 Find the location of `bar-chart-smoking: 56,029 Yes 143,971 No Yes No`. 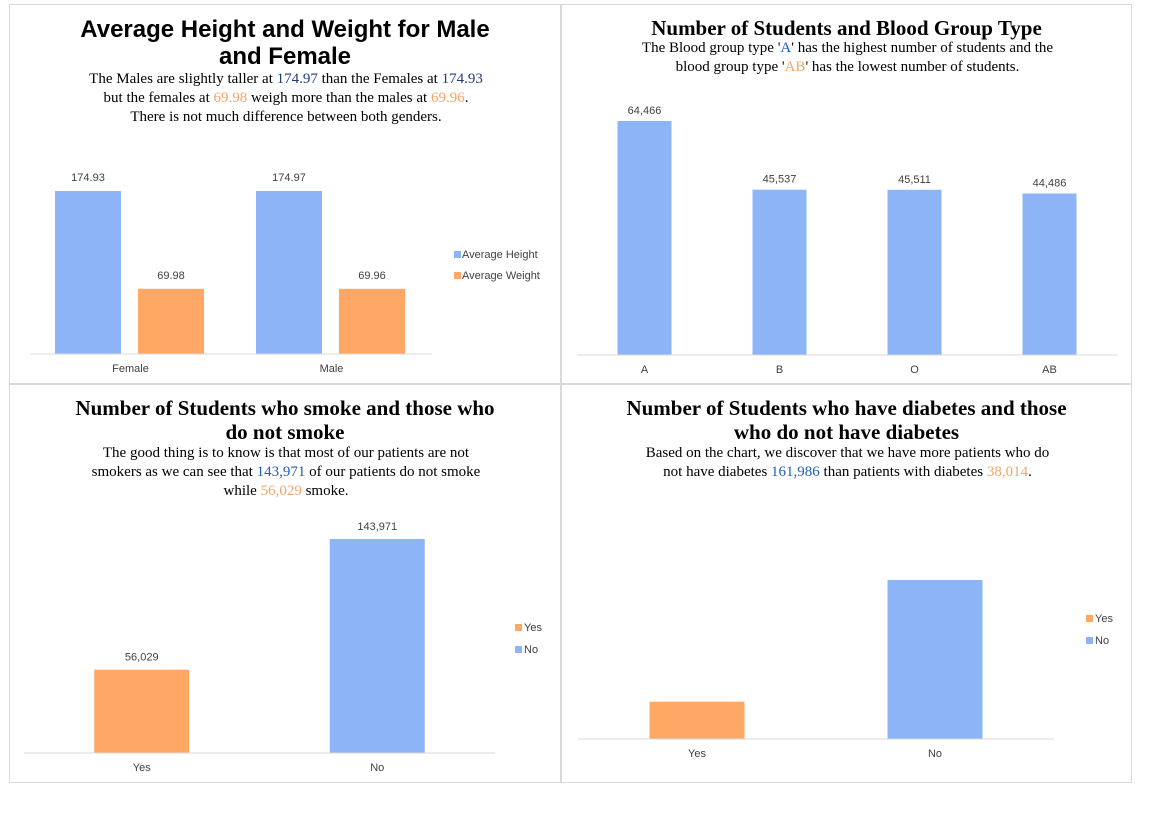

bar-chart-smoking: 56,029 Yes 143,971 No Yes No is located at coordinates (283, 647).